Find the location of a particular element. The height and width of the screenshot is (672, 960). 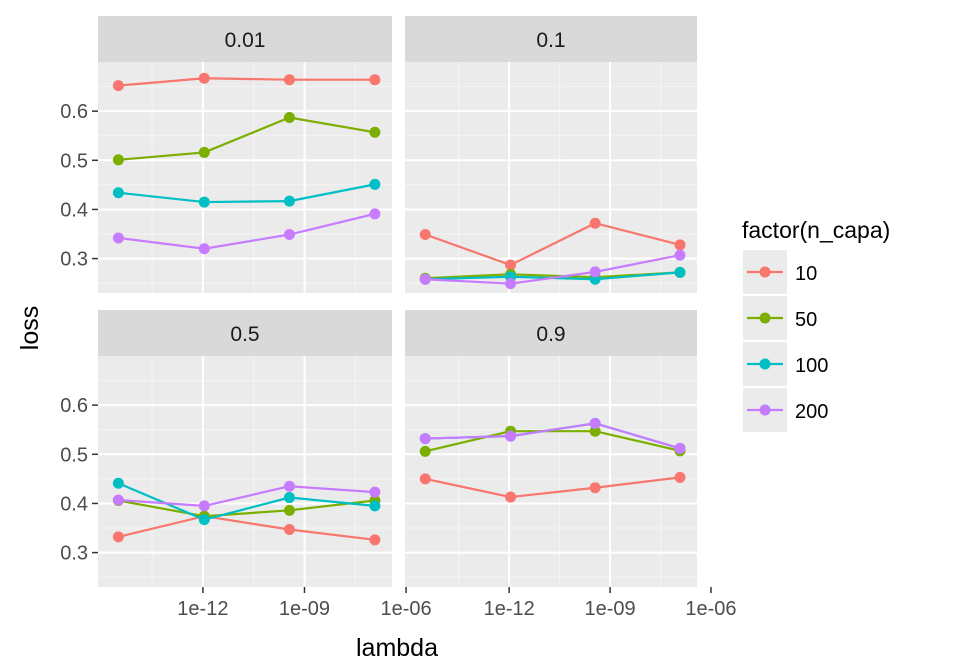

facet-panel: 0.01 is located at coordinates (253, 154).